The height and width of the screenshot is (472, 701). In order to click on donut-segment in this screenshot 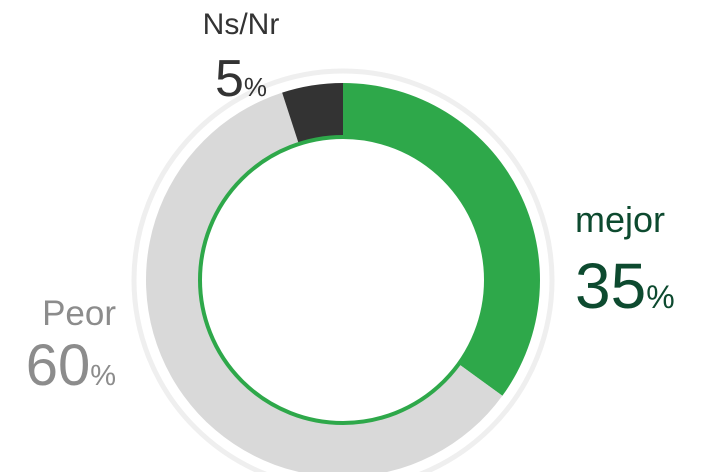, I will do `click(312, 113)`.